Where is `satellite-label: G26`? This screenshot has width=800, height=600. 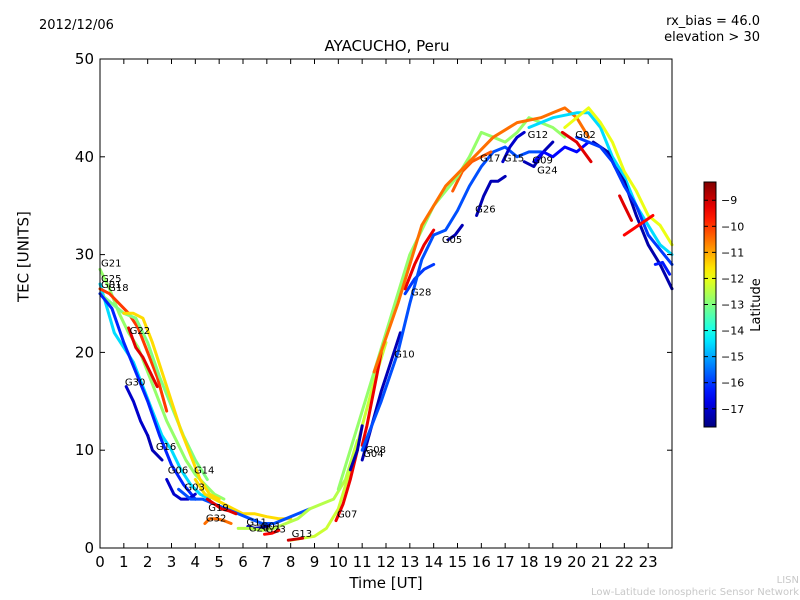 satellite-label: G26 is located at coordinates (485, 210).